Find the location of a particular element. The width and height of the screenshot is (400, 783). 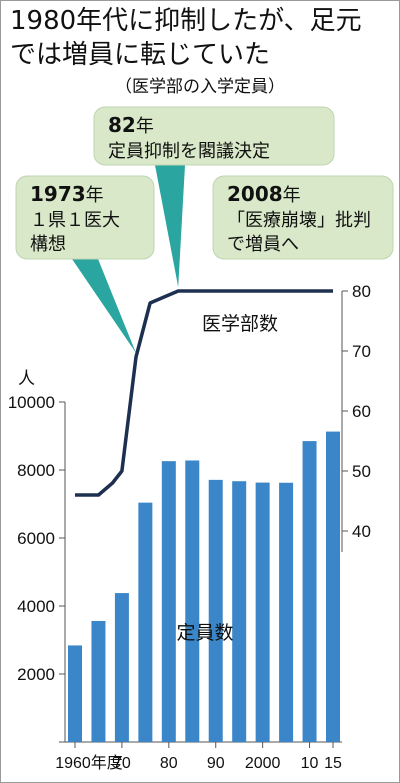

callout-line: 定員抑制を閣議決定 is located at coordinates (189, 151).